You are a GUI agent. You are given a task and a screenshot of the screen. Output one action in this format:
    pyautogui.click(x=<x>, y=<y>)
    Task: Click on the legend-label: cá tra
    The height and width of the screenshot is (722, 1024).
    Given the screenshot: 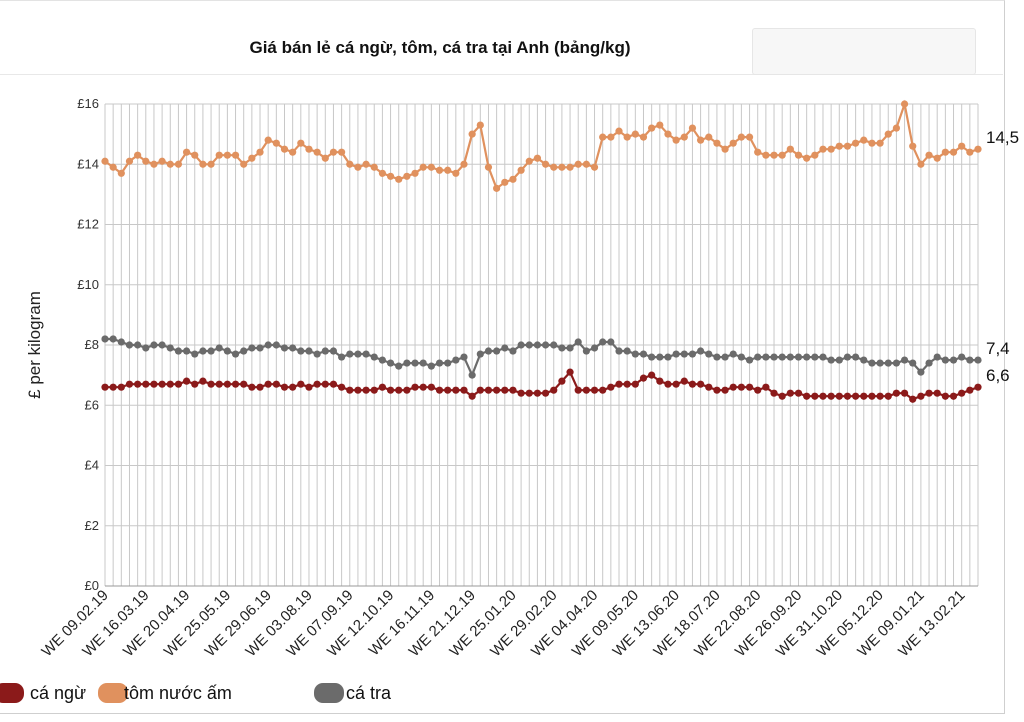 What is the action you would take?
    pyautogui.click(x=369, y=693)
    